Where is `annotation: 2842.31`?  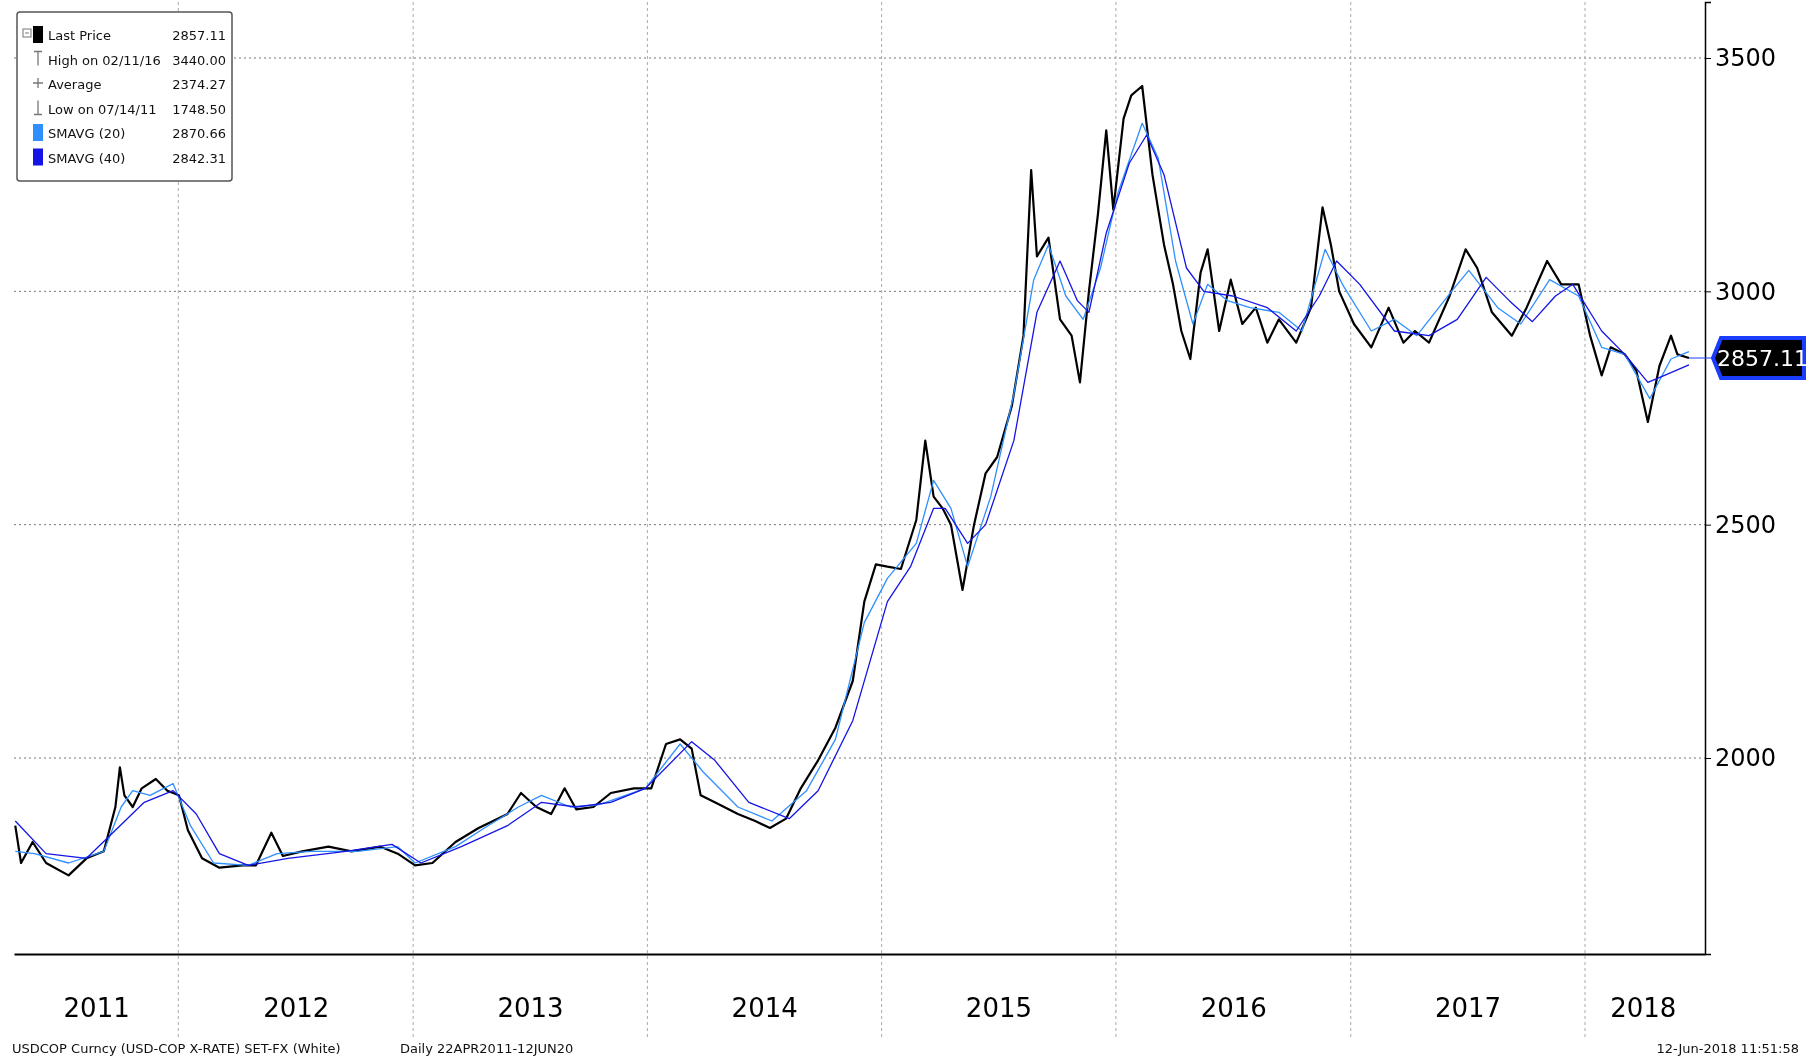
annotation: 2842.31 is located at coordinates (199, 158).